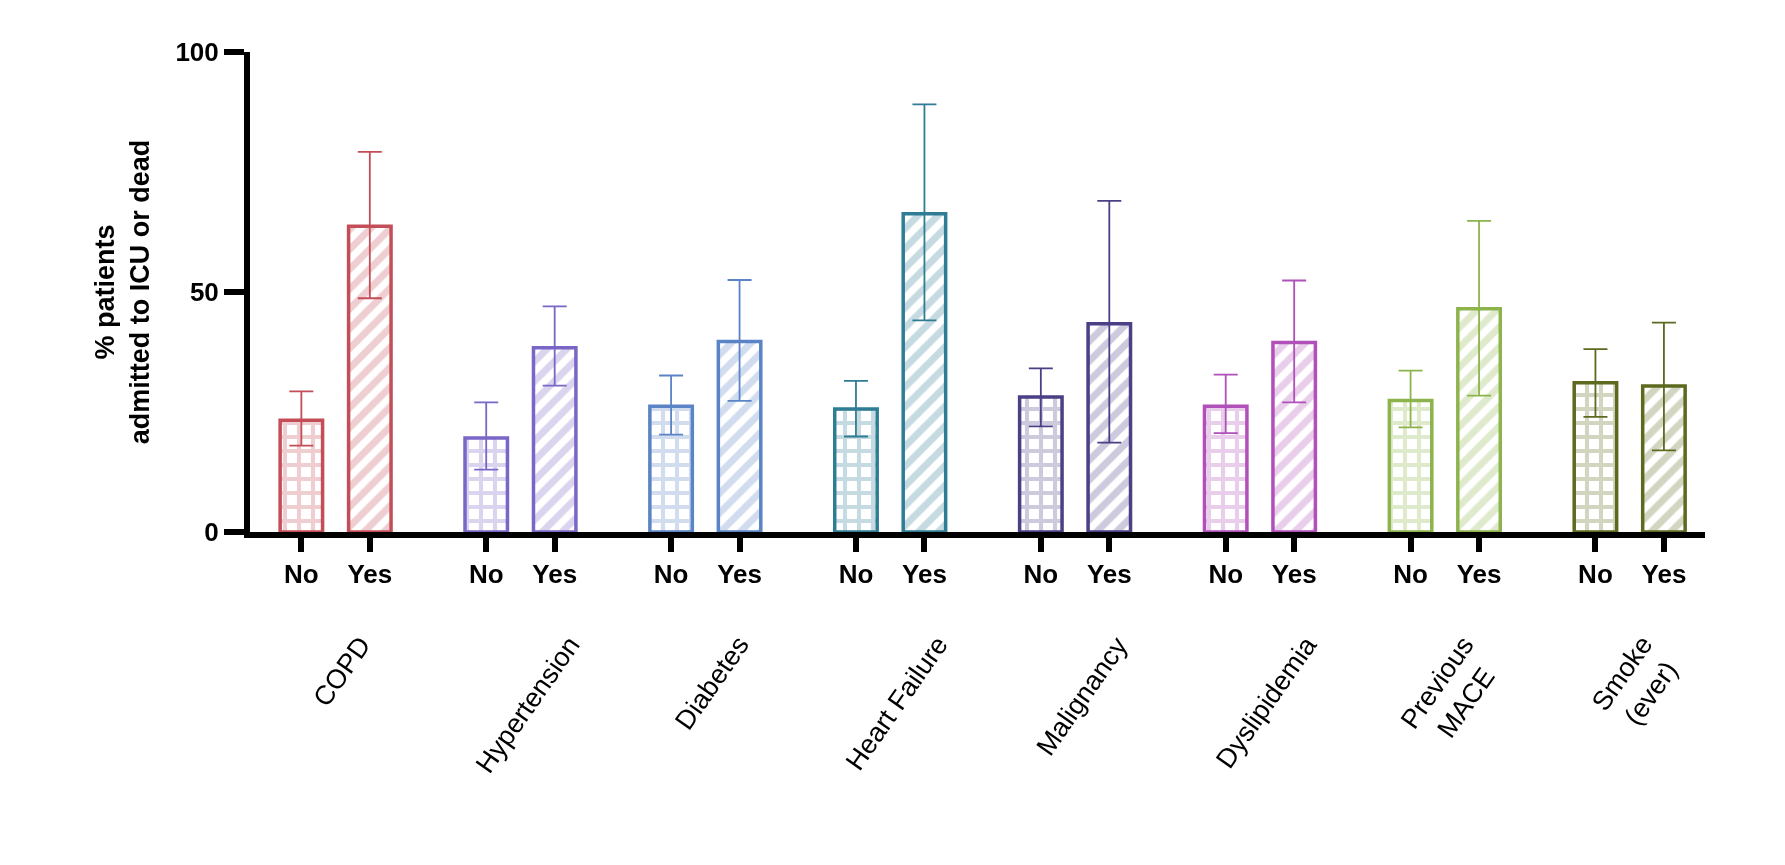  Describe the element at coordinates (197, 52) in the screenshot. I see `y-tick-label: 100` at that location.